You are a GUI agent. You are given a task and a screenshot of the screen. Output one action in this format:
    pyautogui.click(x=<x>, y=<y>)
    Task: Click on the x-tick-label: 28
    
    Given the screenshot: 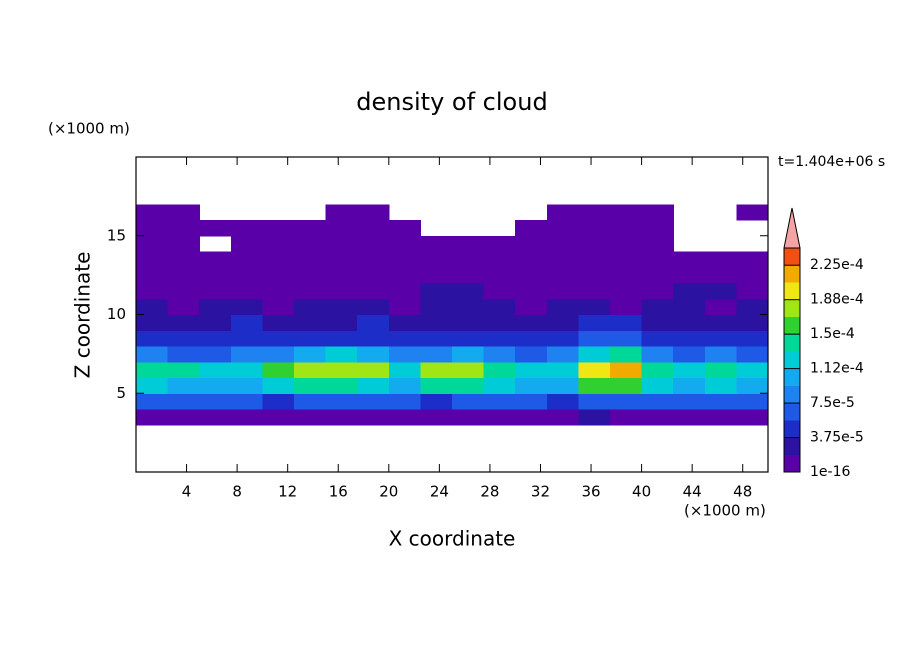 What is the action you would take?
    pyautogui.click(x=489, y=492)
    